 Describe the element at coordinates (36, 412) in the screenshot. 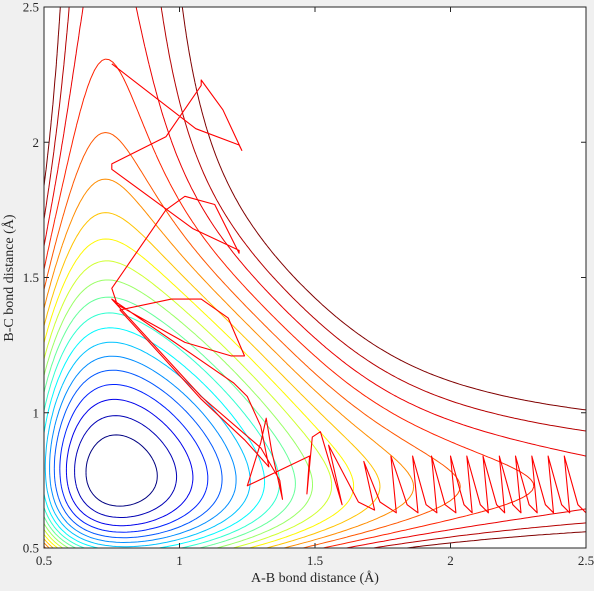

I see `y-tick-label: 1` at that location.